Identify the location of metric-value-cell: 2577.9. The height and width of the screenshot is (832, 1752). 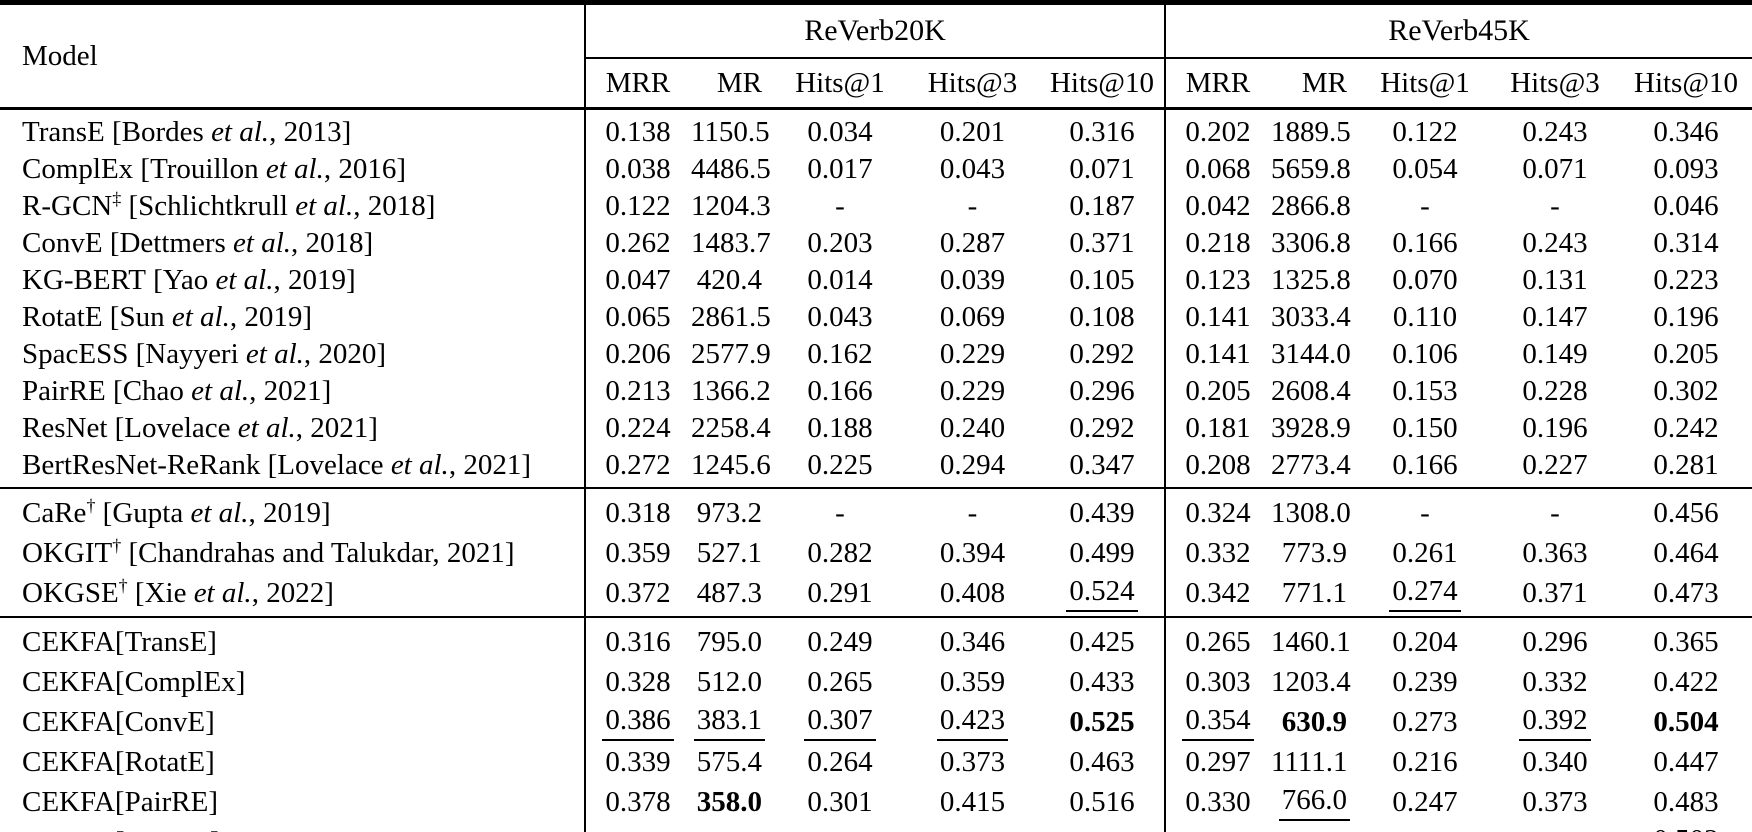
(732, 354).